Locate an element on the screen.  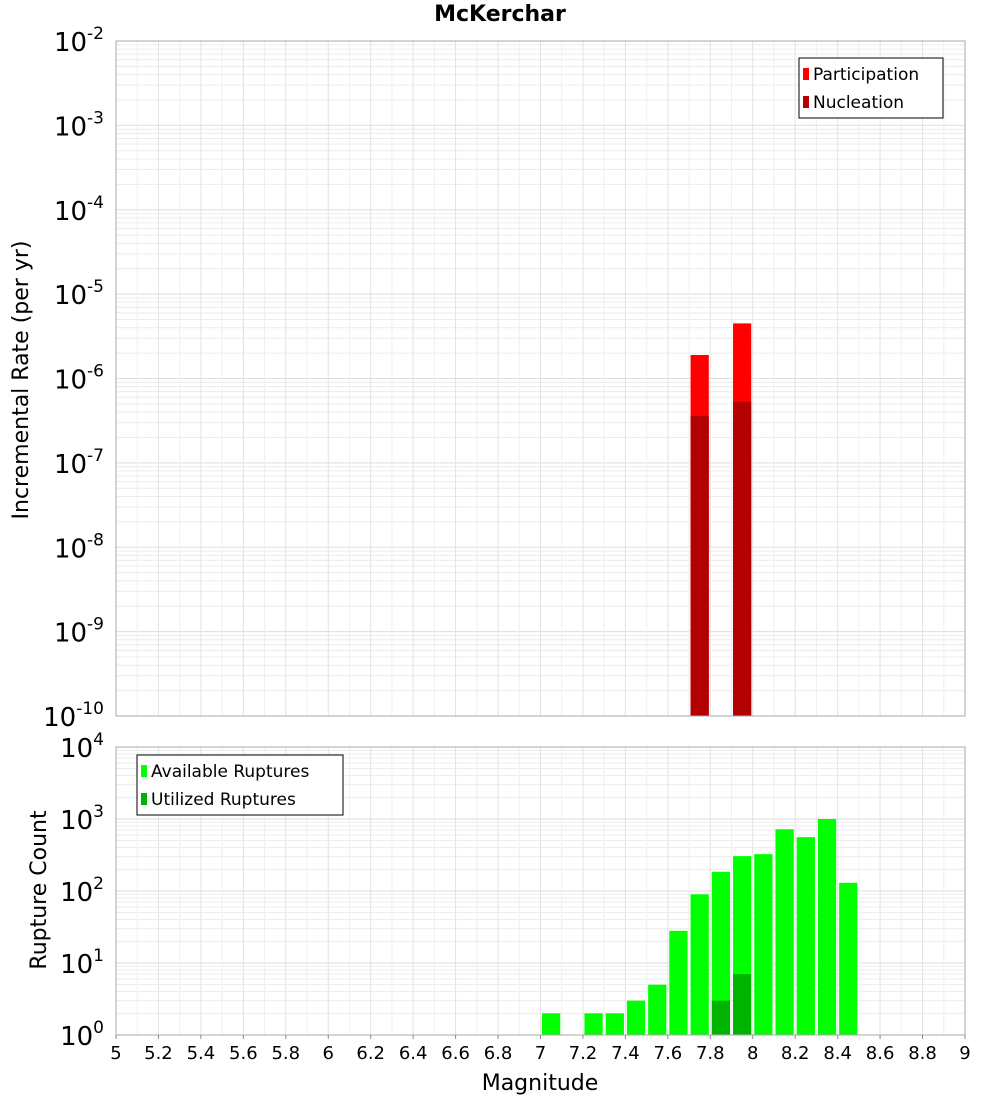
x-tick-label: 5 is located at coordinates (115, 1053).